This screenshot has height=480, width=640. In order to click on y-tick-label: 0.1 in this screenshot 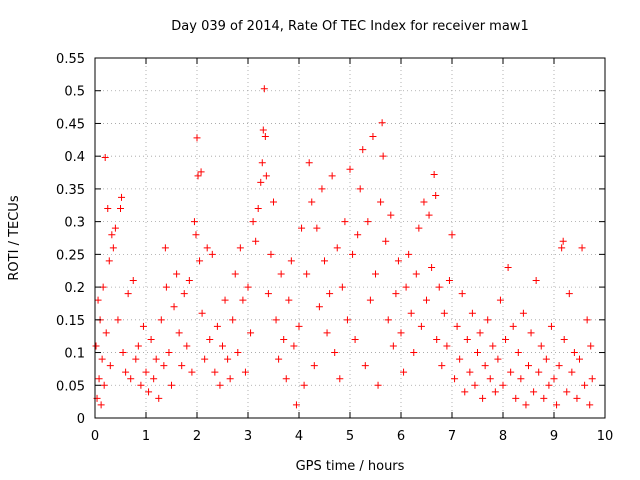, I will do `click(74, 354)`.